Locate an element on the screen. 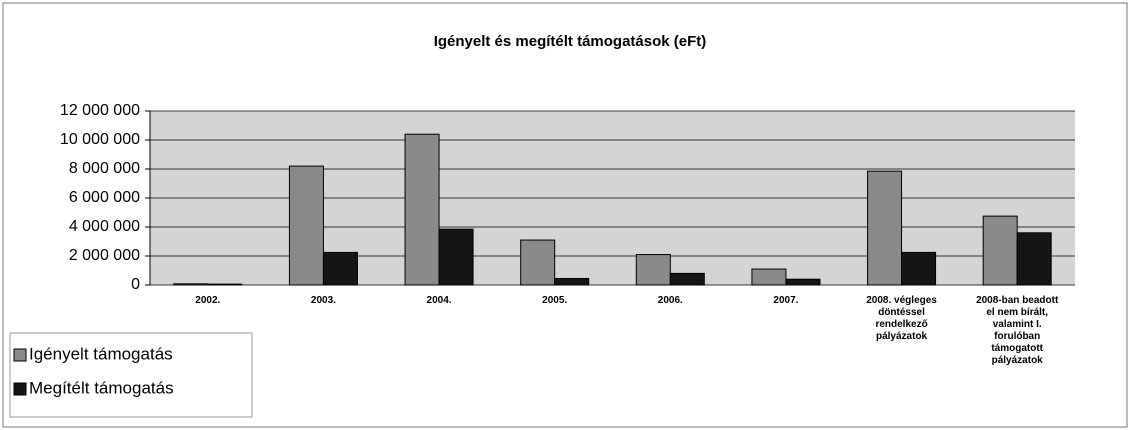 This screenshot has height=430, width=1130. legend-label: Igényelt támogatás is located at coordinates (101, 353).